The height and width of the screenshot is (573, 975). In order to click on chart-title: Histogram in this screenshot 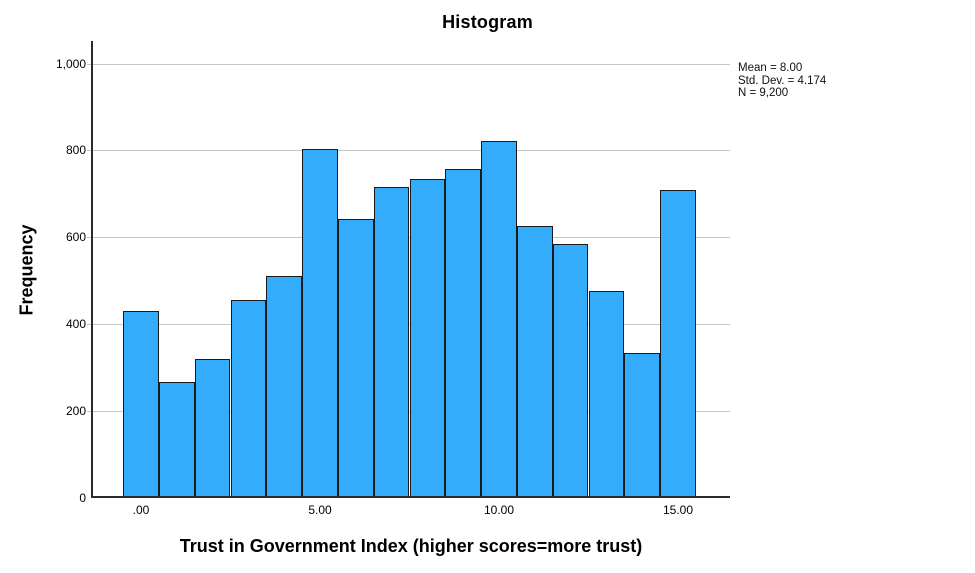, I will do `click(487, 22)`.